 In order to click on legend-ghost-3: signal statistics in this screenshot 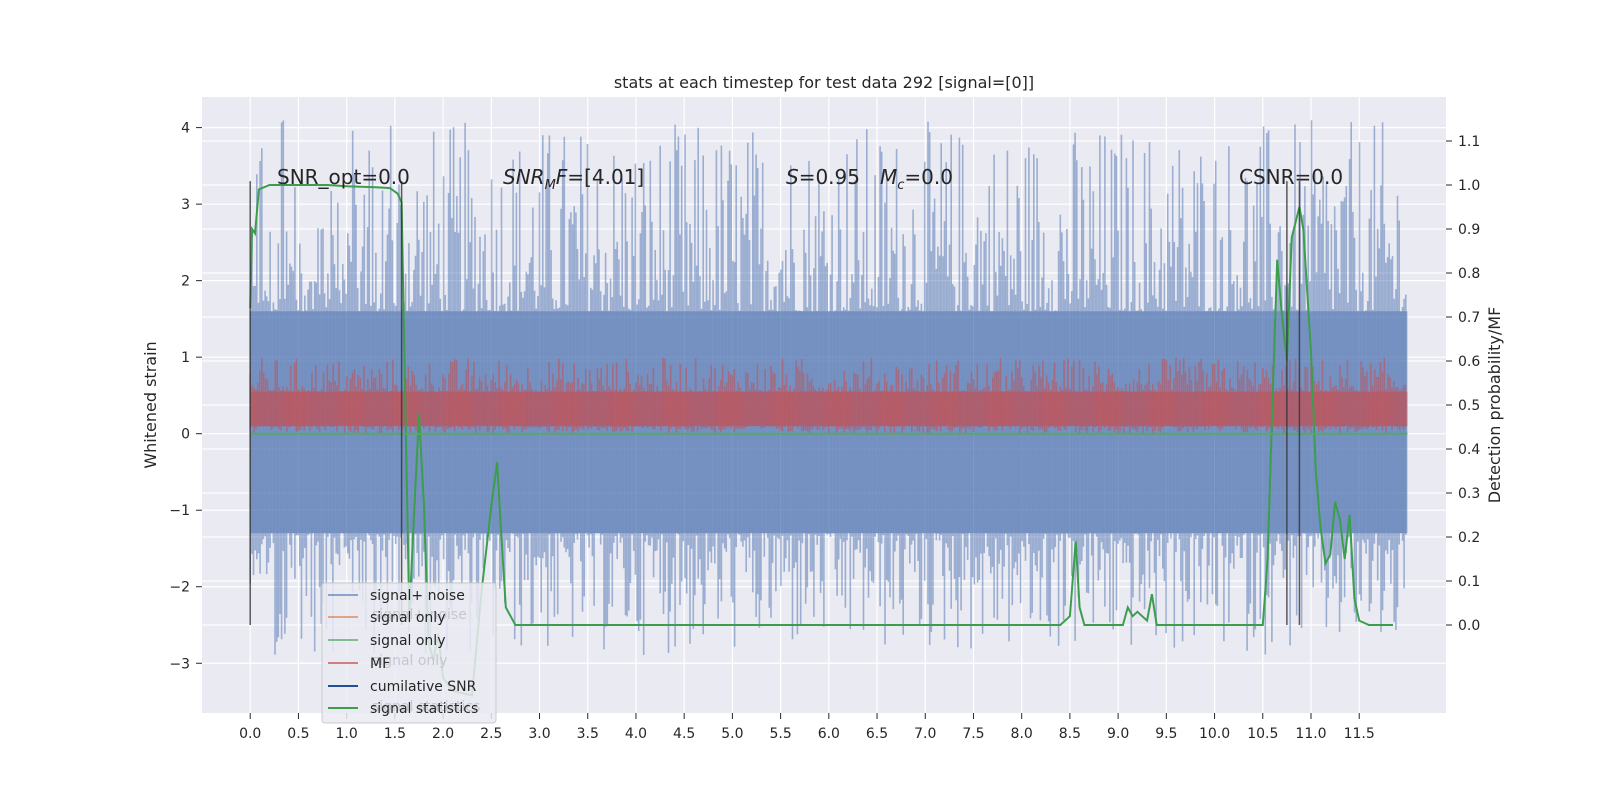, I will do `click(426, 707)`.